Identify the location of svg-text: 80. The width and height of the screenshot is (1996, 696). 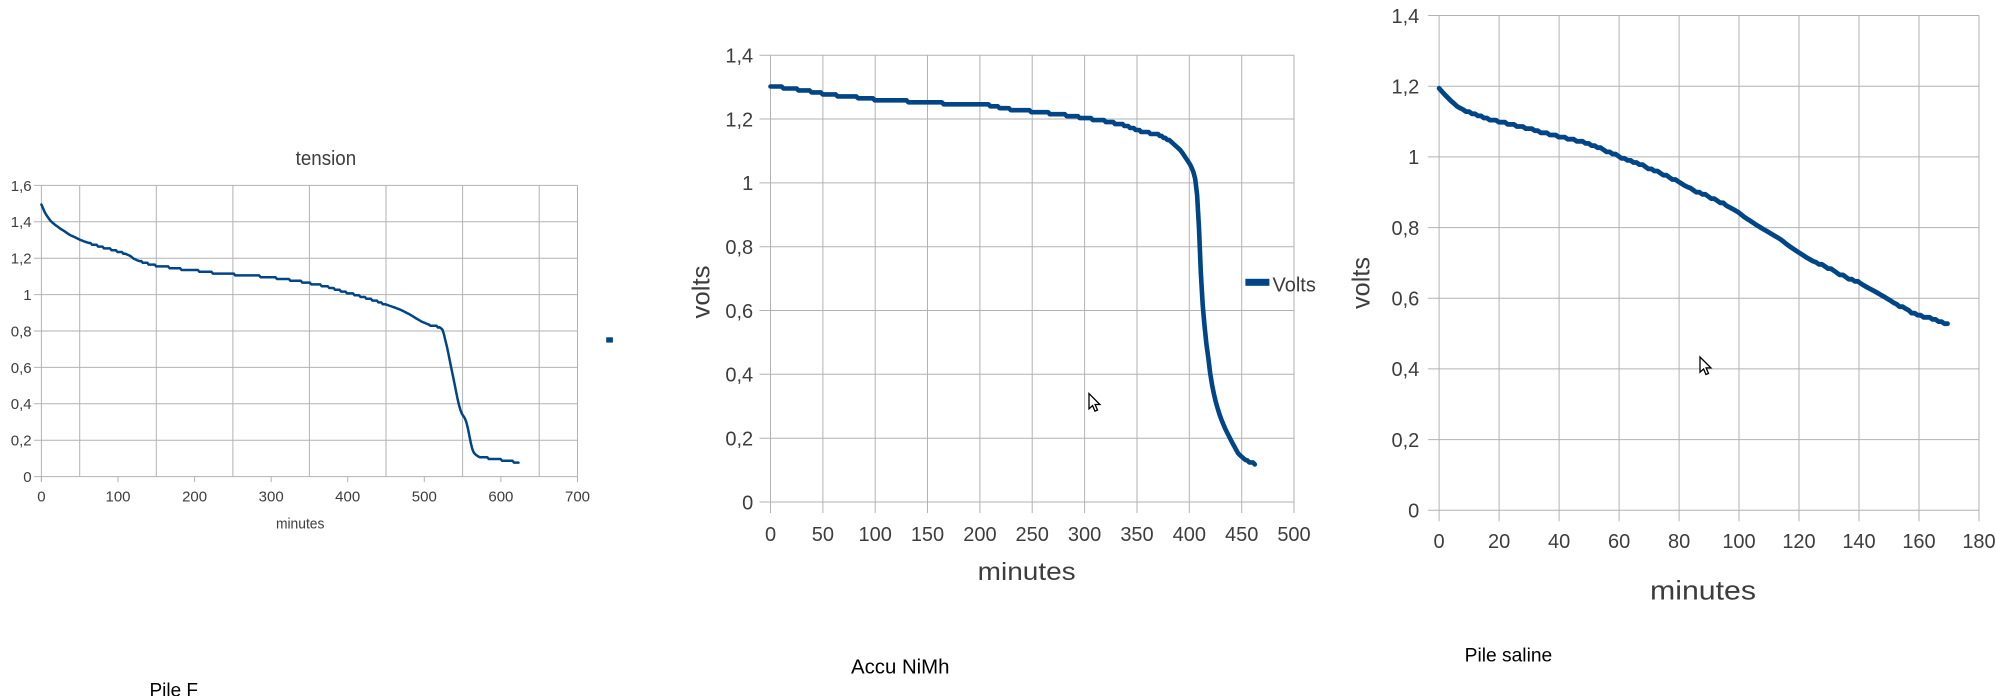
(1679, 542).